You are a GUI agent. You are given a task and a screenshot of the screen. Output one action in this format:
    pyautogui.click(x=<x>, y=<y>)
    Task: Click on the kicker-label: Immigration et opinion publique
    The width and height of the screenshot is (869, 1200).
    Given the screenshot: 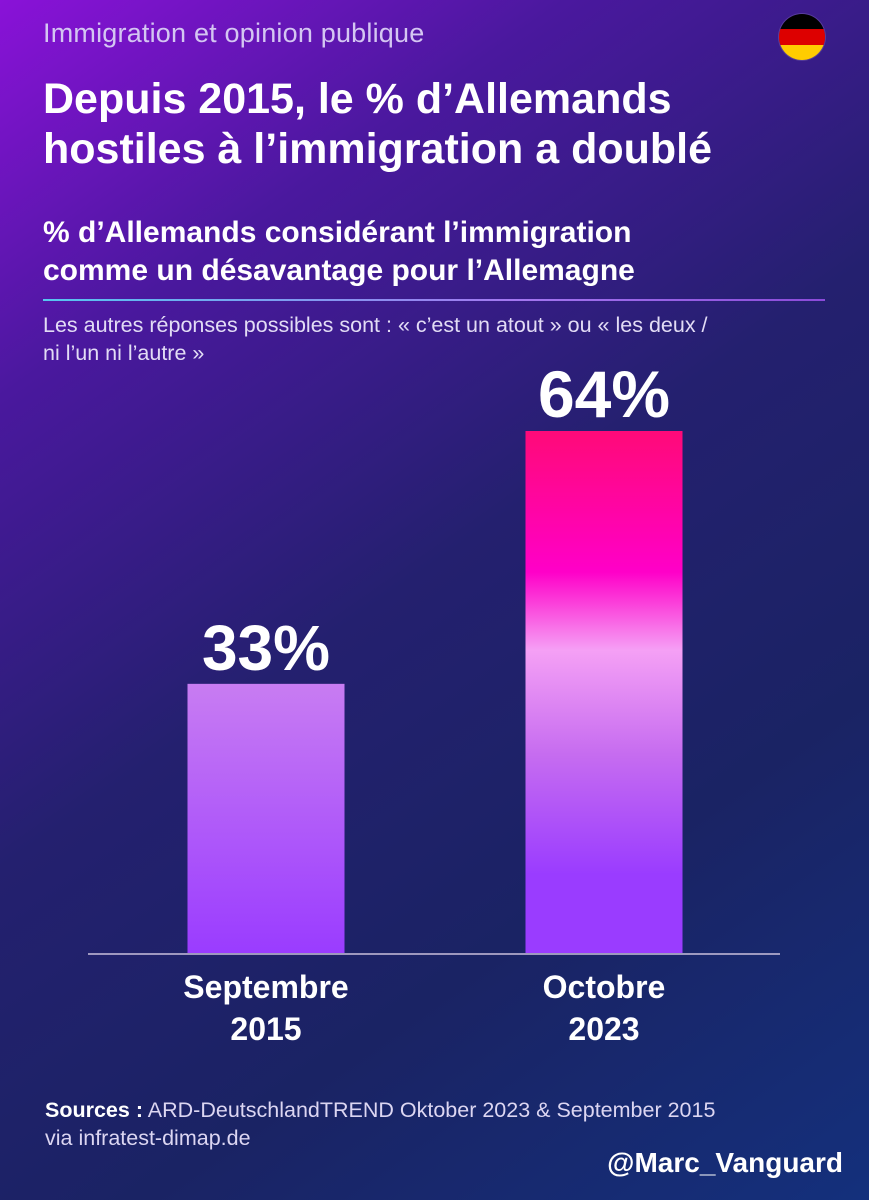 What is the action you would take?
    pyautogui.click(x=234, y=33)
    